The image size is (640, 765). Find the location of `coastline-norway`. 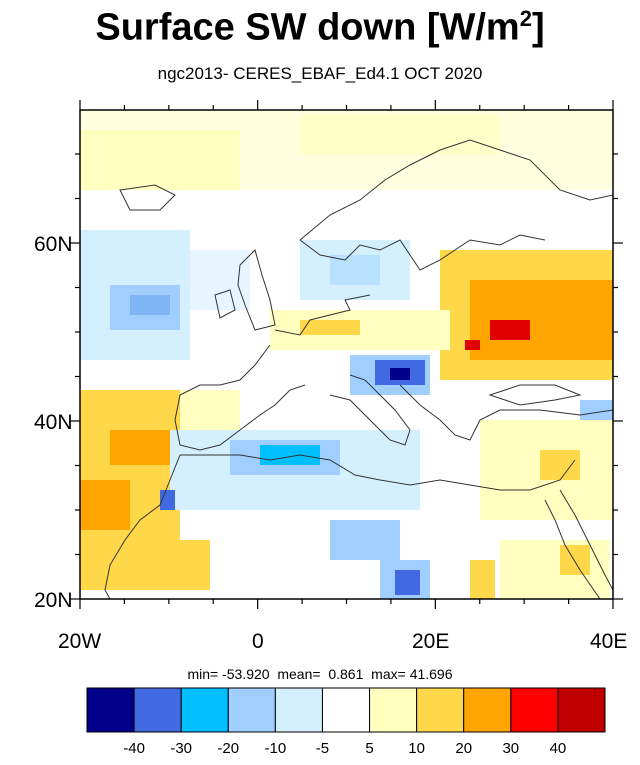

coastline-norway is located at coordinates (422, 252).